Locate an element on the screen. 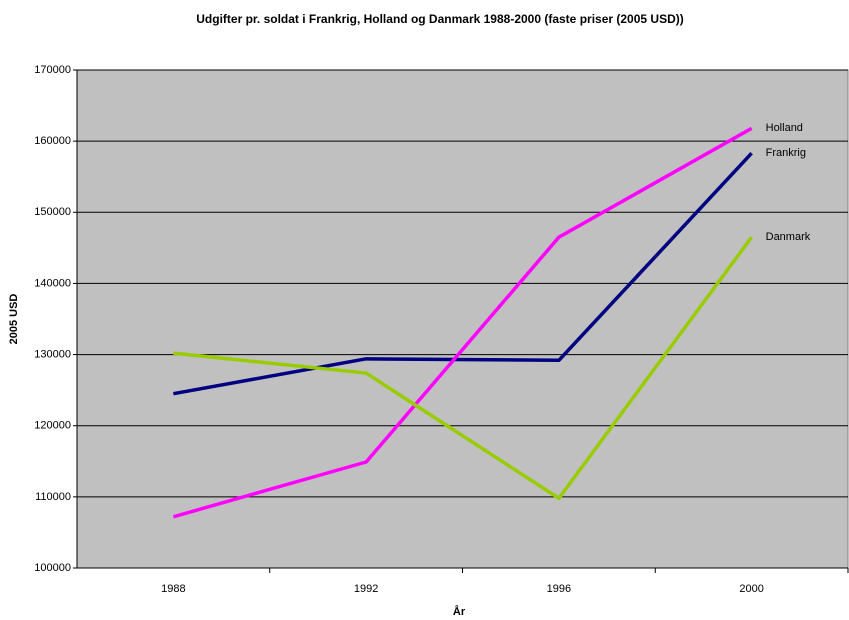  series-label: Danmark is located at coordinates (788, 237).